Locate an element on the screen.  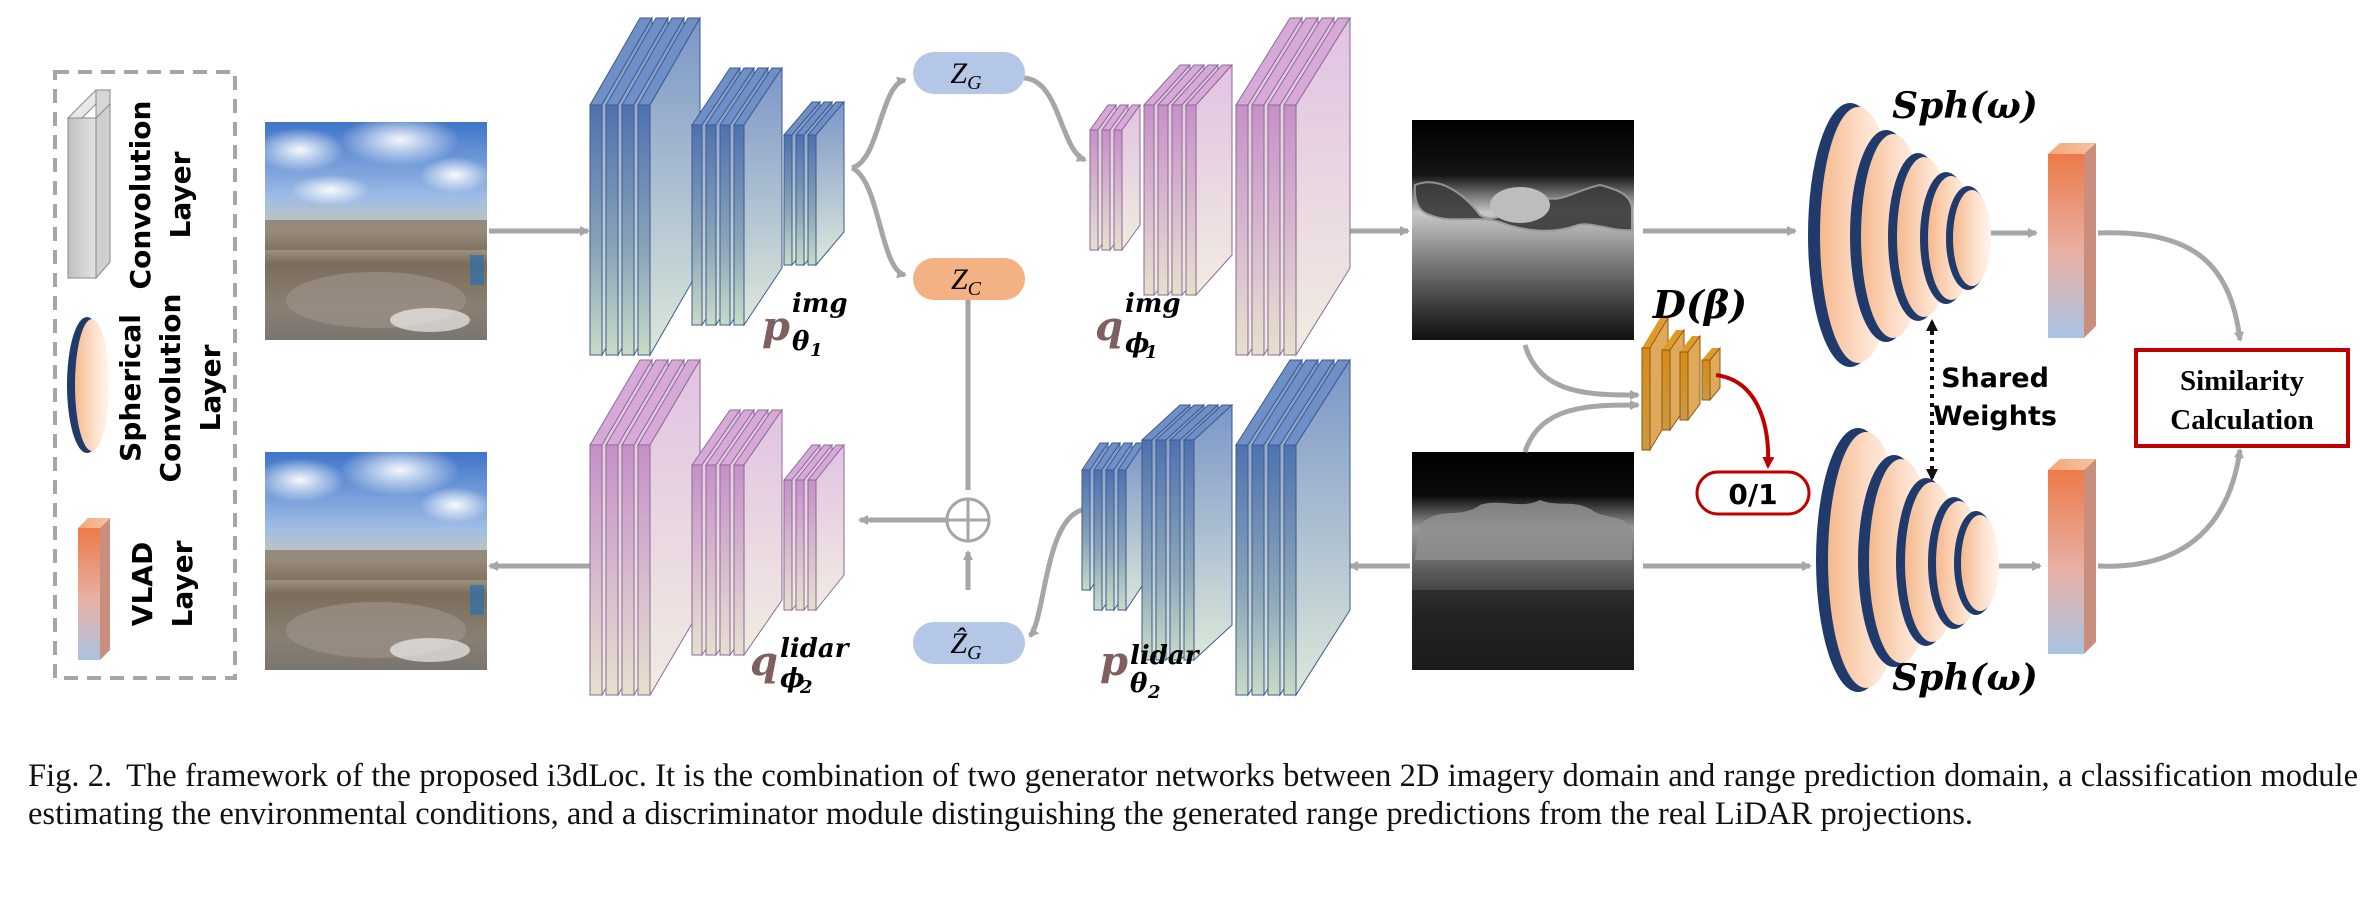
vlad-layer-bottom is located at coordinates (2072, 556).